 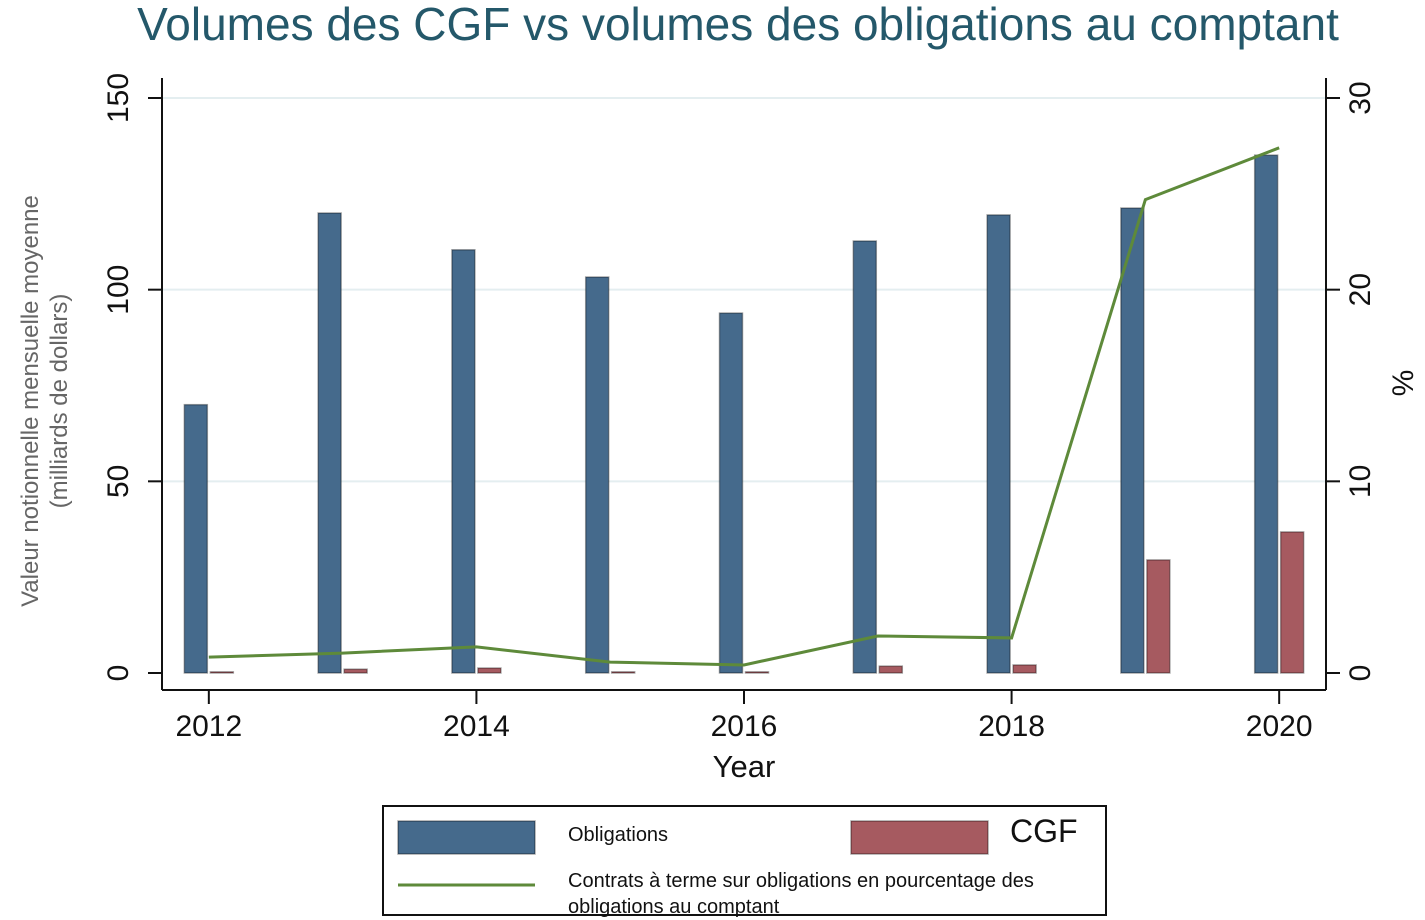 I want to click on x-tick-label: 2012, so click(x=208, y=726).